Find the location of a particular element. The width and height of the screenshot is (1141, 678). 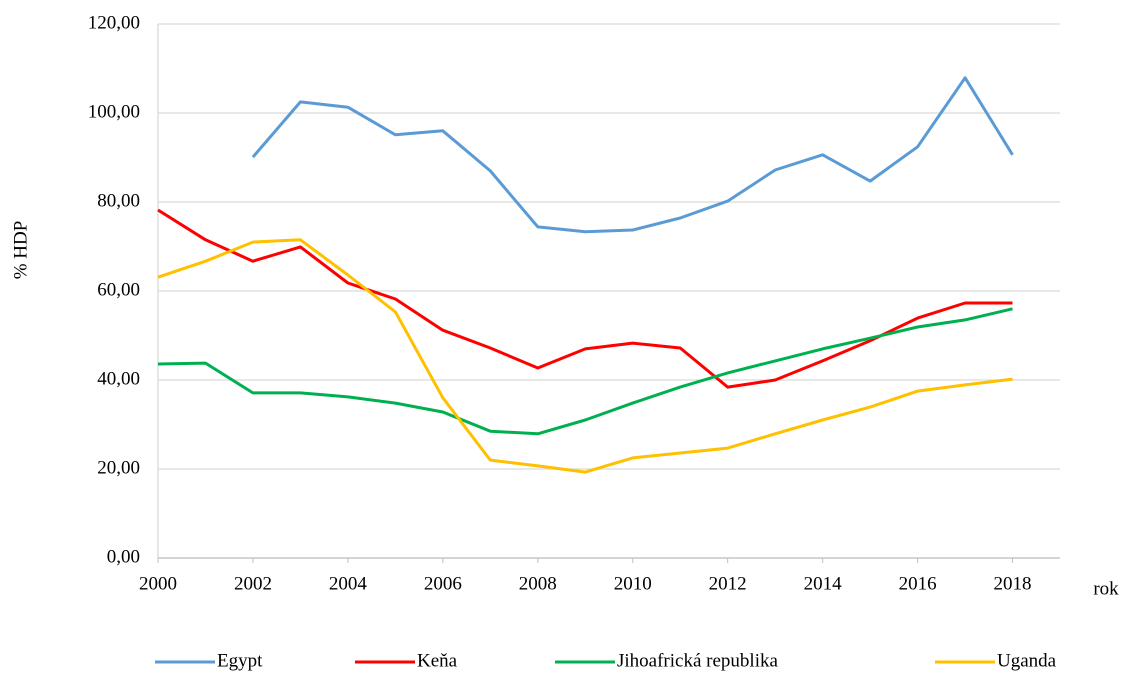

legend-label: Uganda is located at coordinates (1027, 660).